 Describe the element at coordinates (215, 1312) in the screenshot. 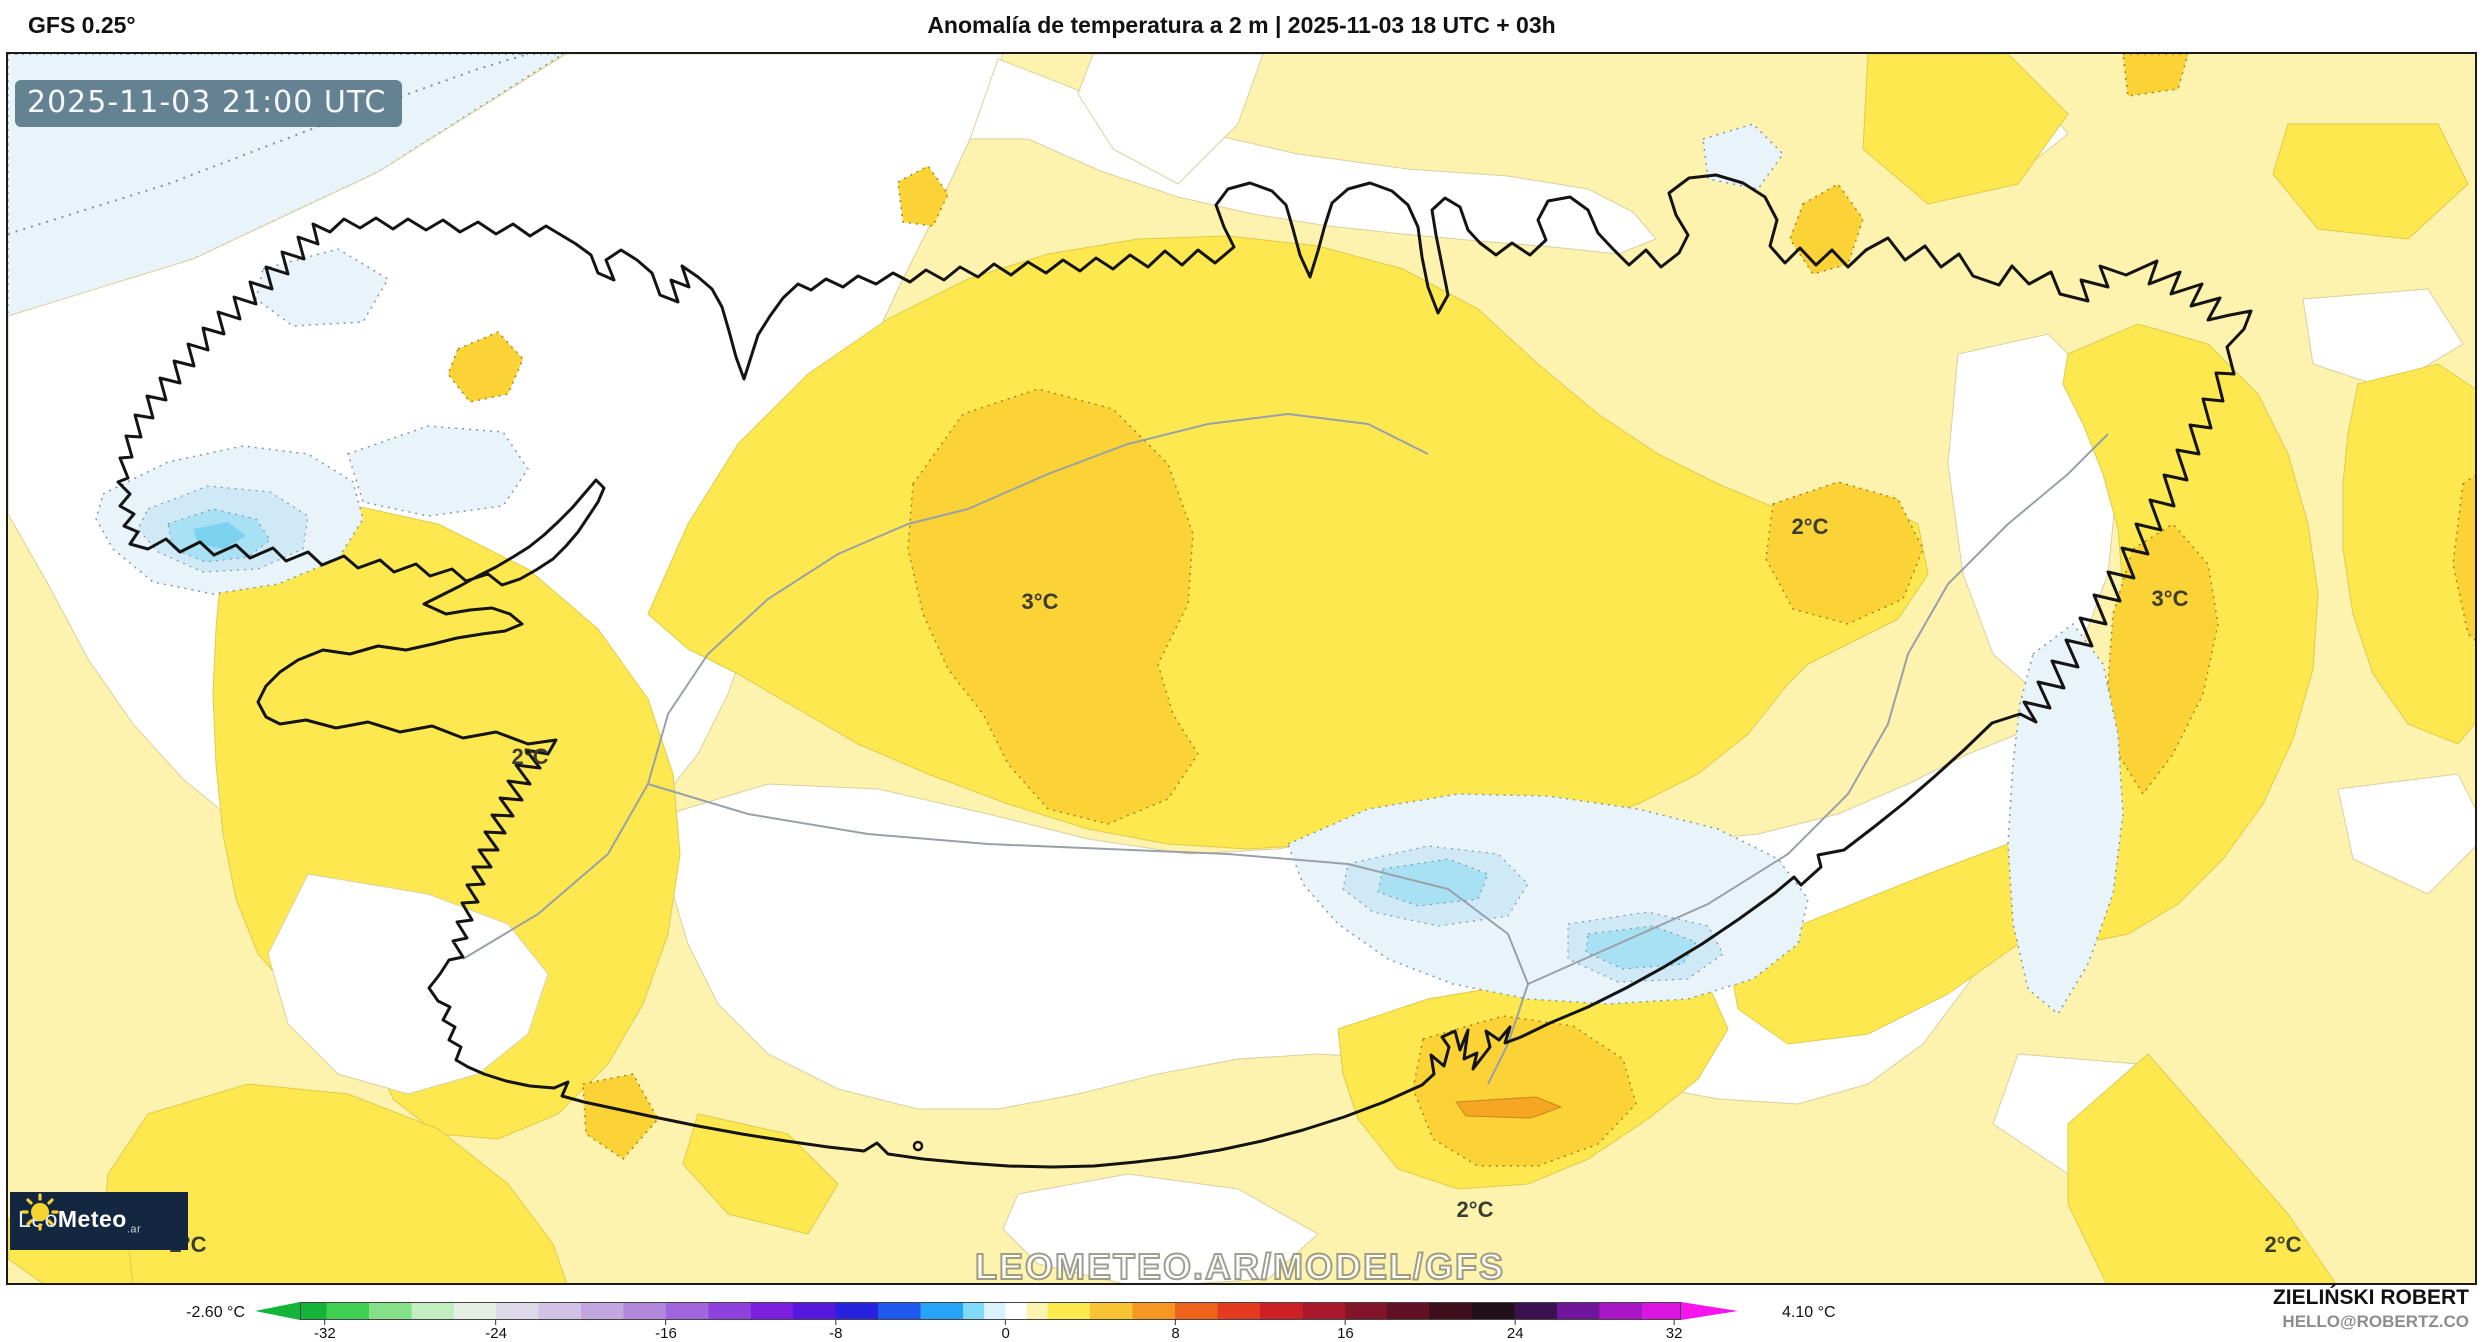

I see `anomaly-min-value: -2.60 °C` at that location.